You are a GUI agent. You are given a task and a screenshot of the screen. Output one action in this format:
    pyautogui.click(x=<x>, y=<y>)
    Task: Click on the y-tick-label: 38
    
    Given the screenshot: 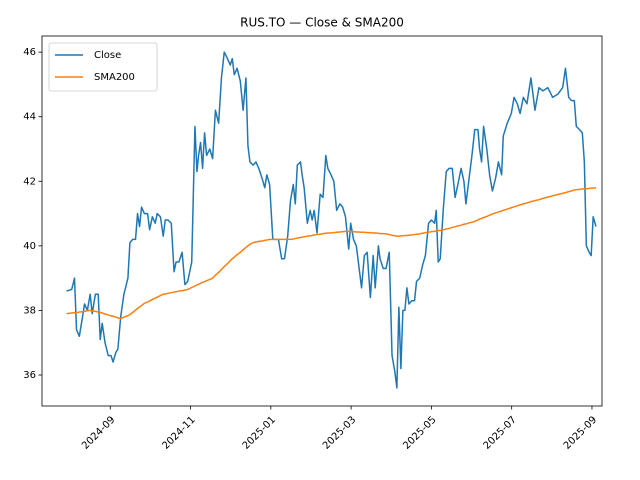 What is the action you would take?
    pyautogui.click(x=29, y=310)
    